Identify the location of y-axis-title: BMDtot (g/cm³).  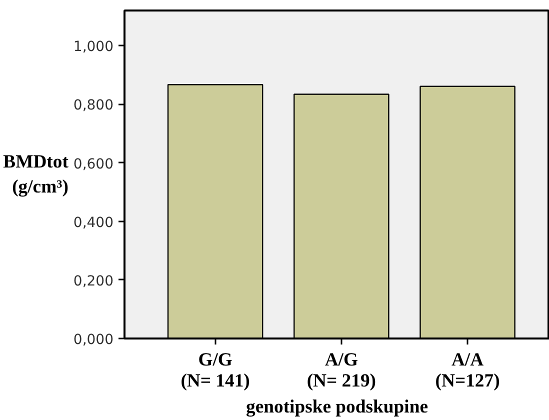
(36, 174).